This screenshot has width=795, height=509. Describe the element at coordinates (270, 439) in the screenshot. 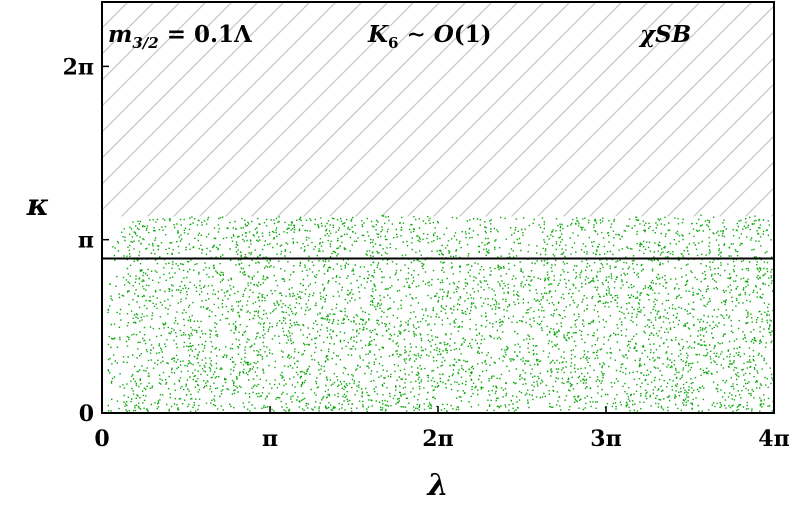

I see `x-tick-label: π` at that location.